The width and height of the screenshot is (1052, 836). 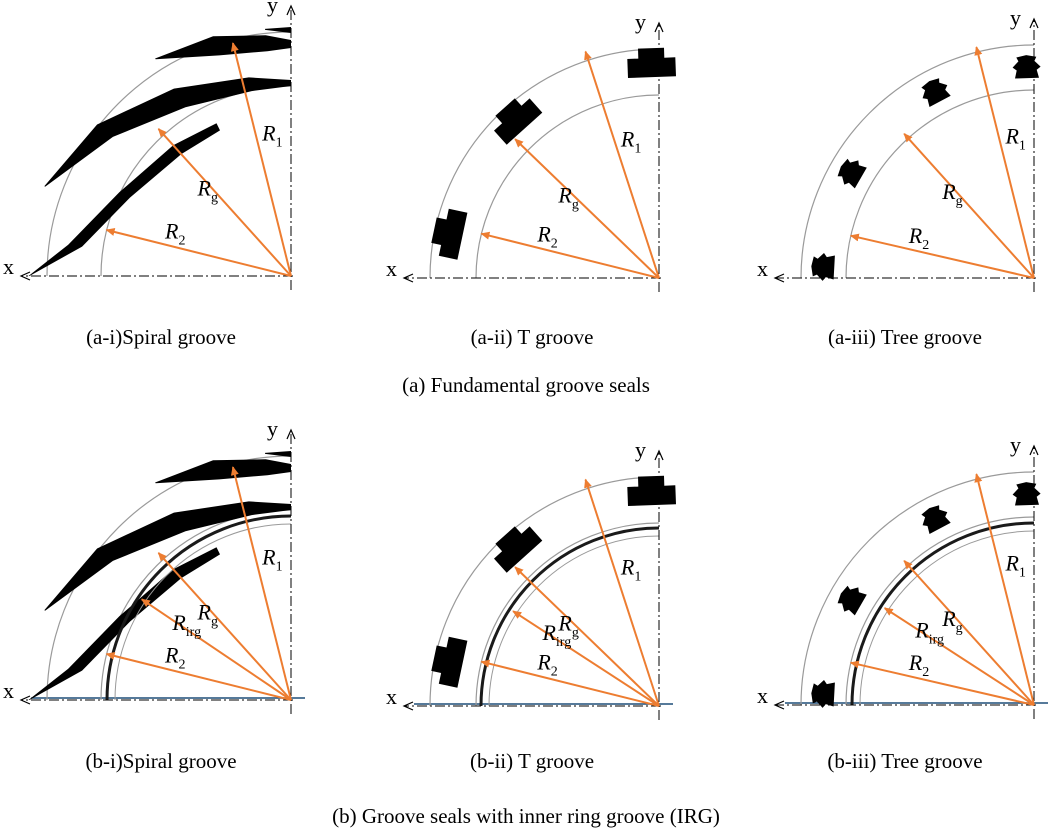 What do you see at coordinates (904, 761) in the screenshot?
I see `panel-caption: (b-iii) Tree groove` at bounding box center [904, 761].